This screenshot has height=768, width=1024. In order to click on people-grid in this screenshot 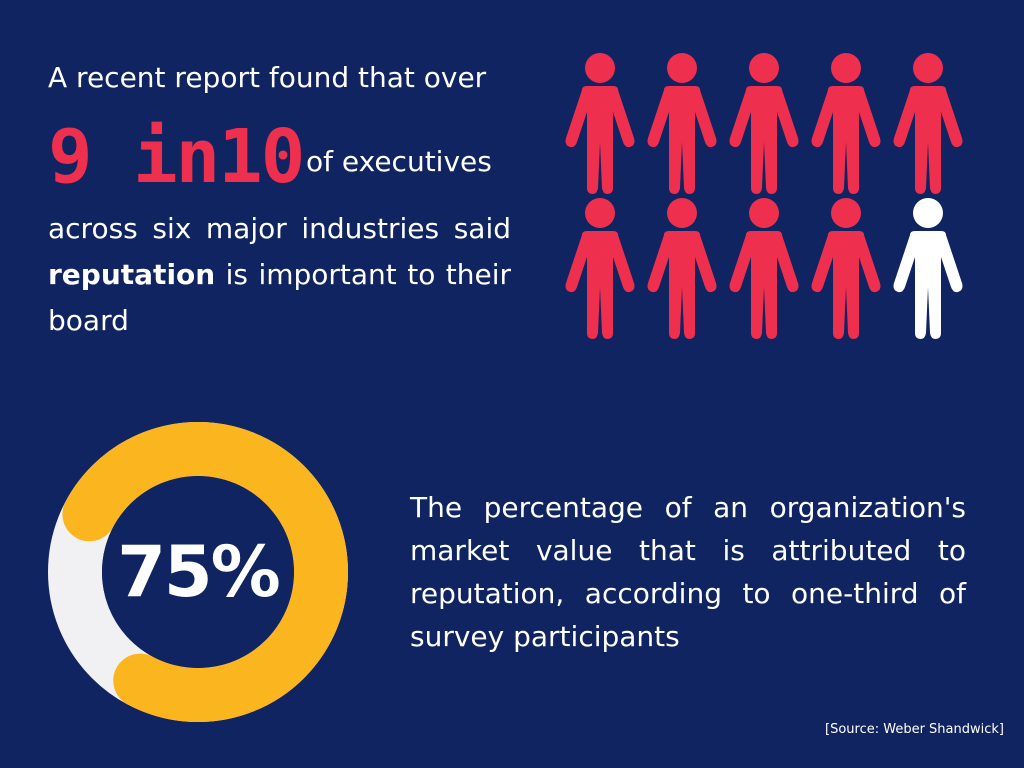, I will do `click(764, 196)`.